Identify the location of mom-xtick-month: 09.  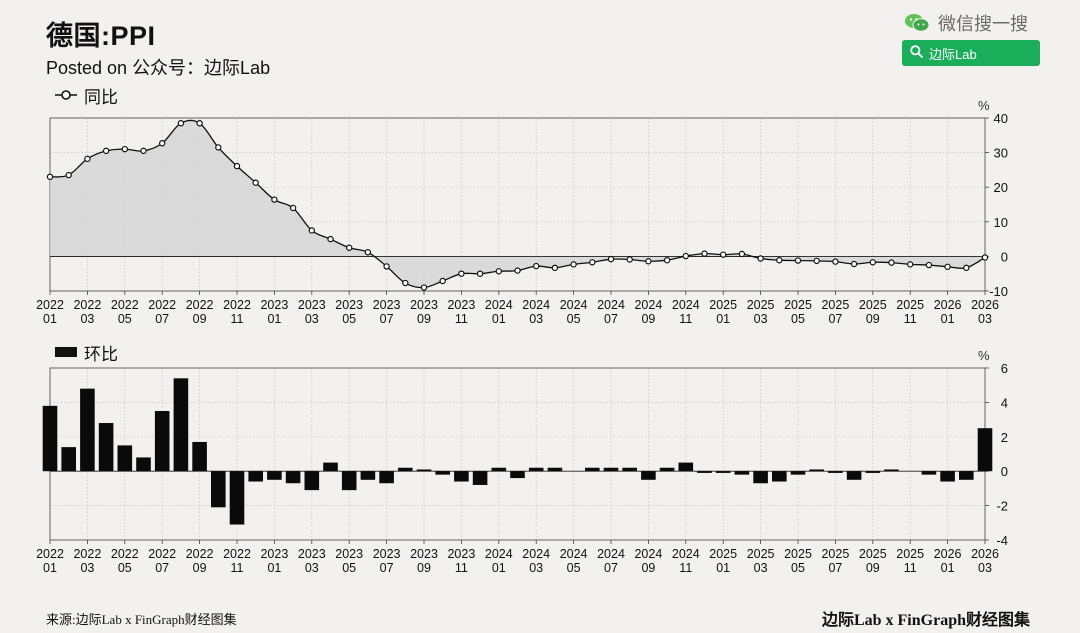
(200, 568).